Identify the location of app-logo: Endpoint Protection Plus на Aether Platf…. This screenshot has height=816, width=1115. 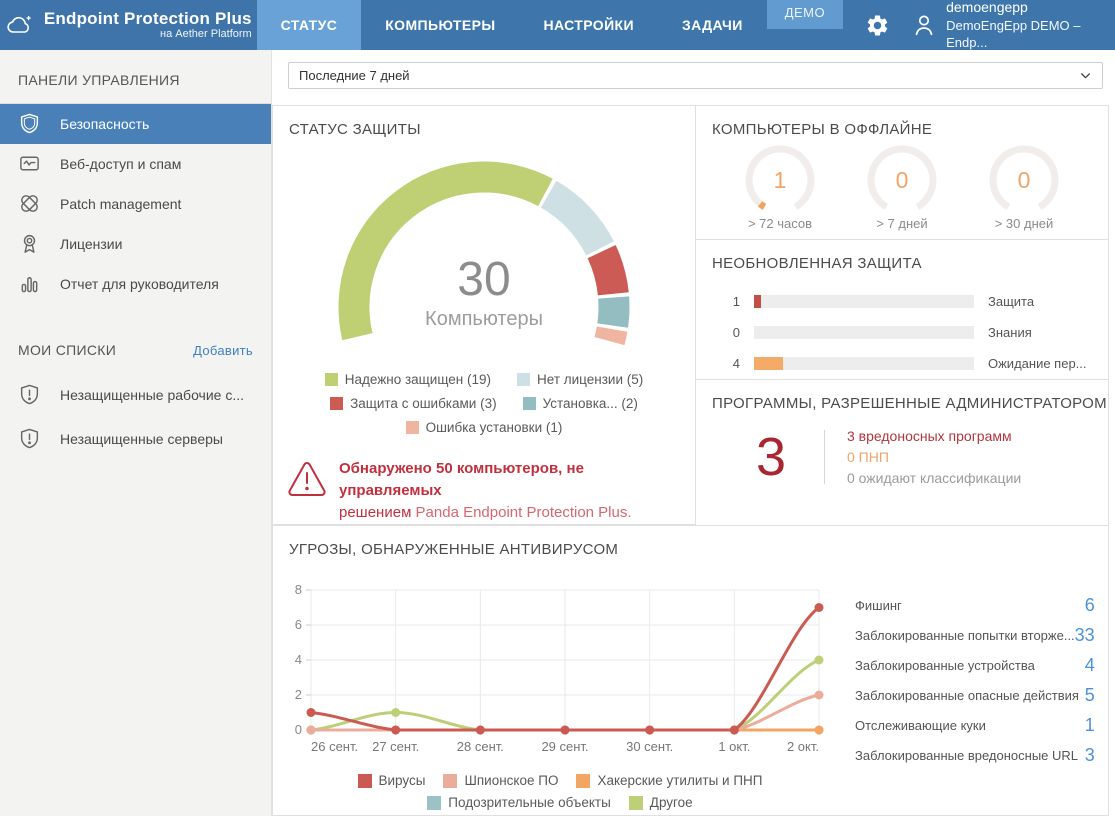
(128, 25).